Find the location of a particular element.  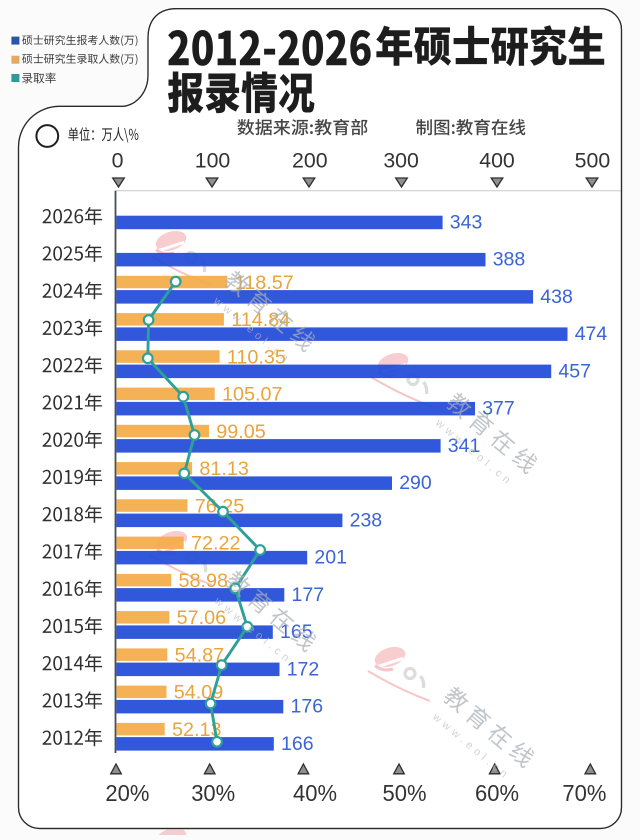

svg-text: 343 is located at coordinates (466, 222).